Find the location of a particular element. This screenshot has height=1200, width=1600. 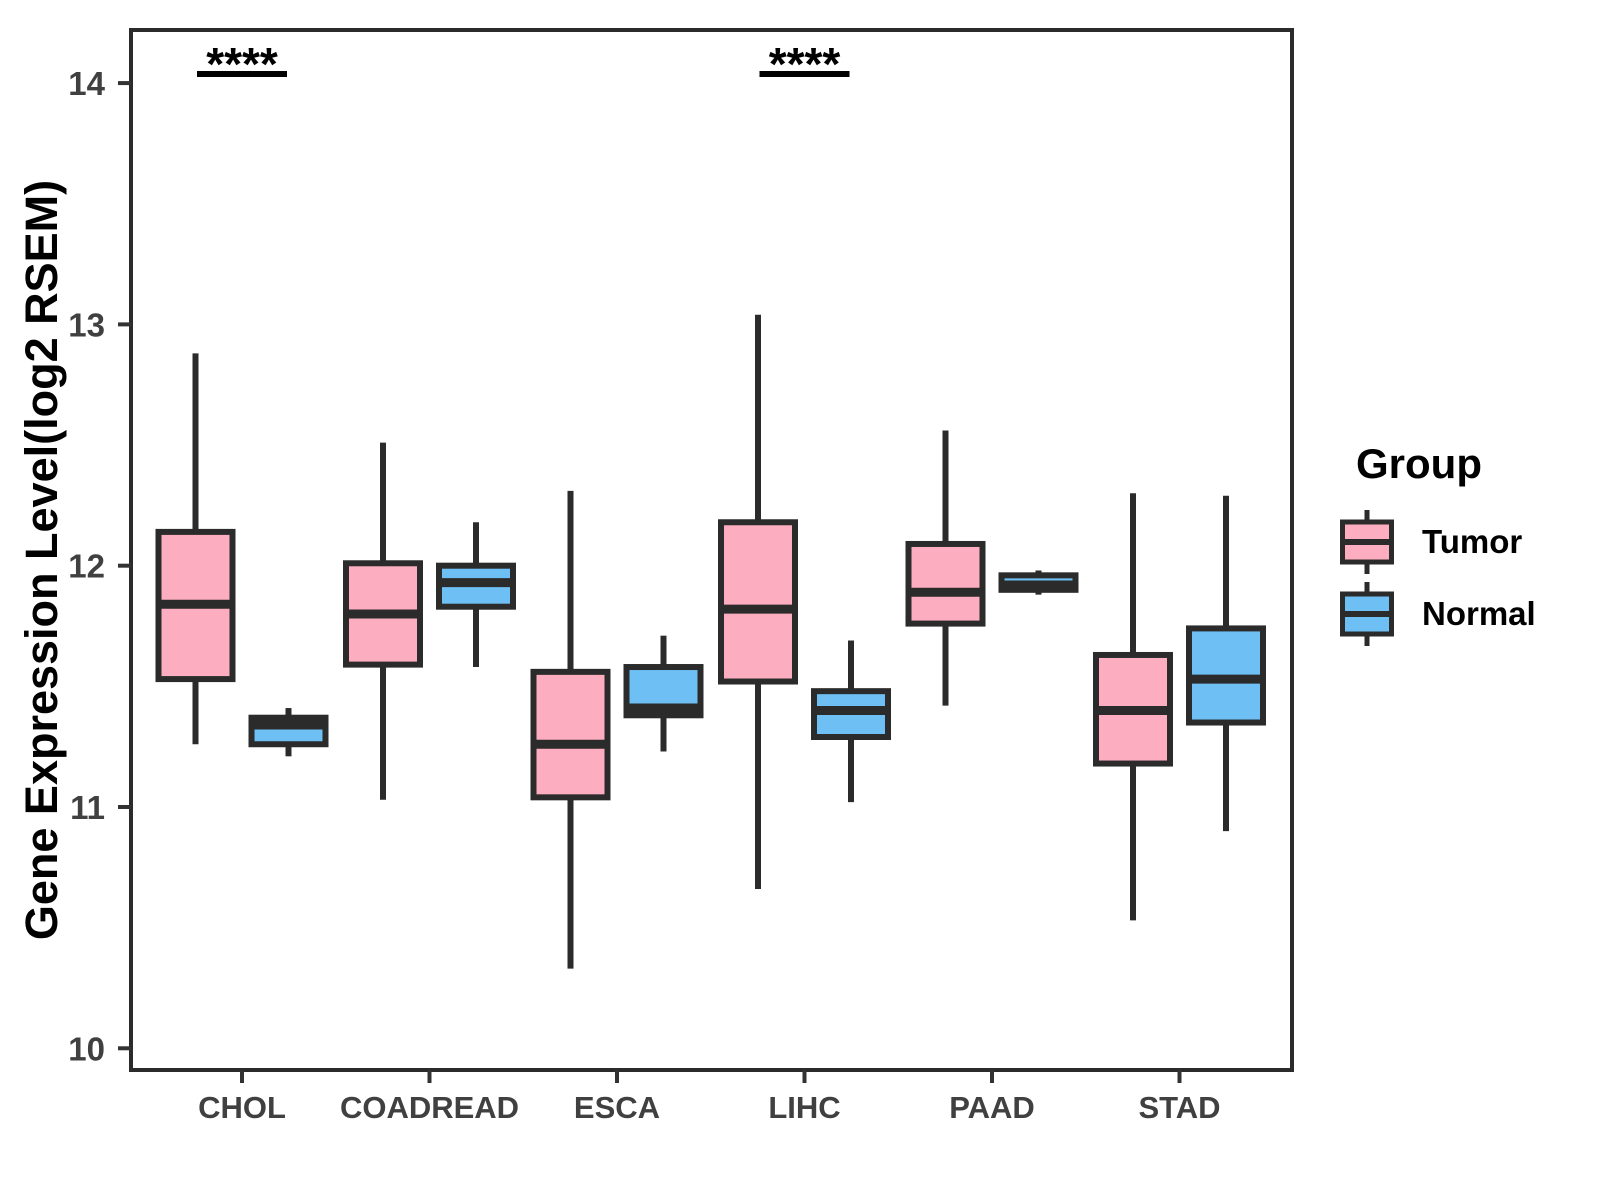

box-LIHC-Tumor is located at coordinates (758, 602).